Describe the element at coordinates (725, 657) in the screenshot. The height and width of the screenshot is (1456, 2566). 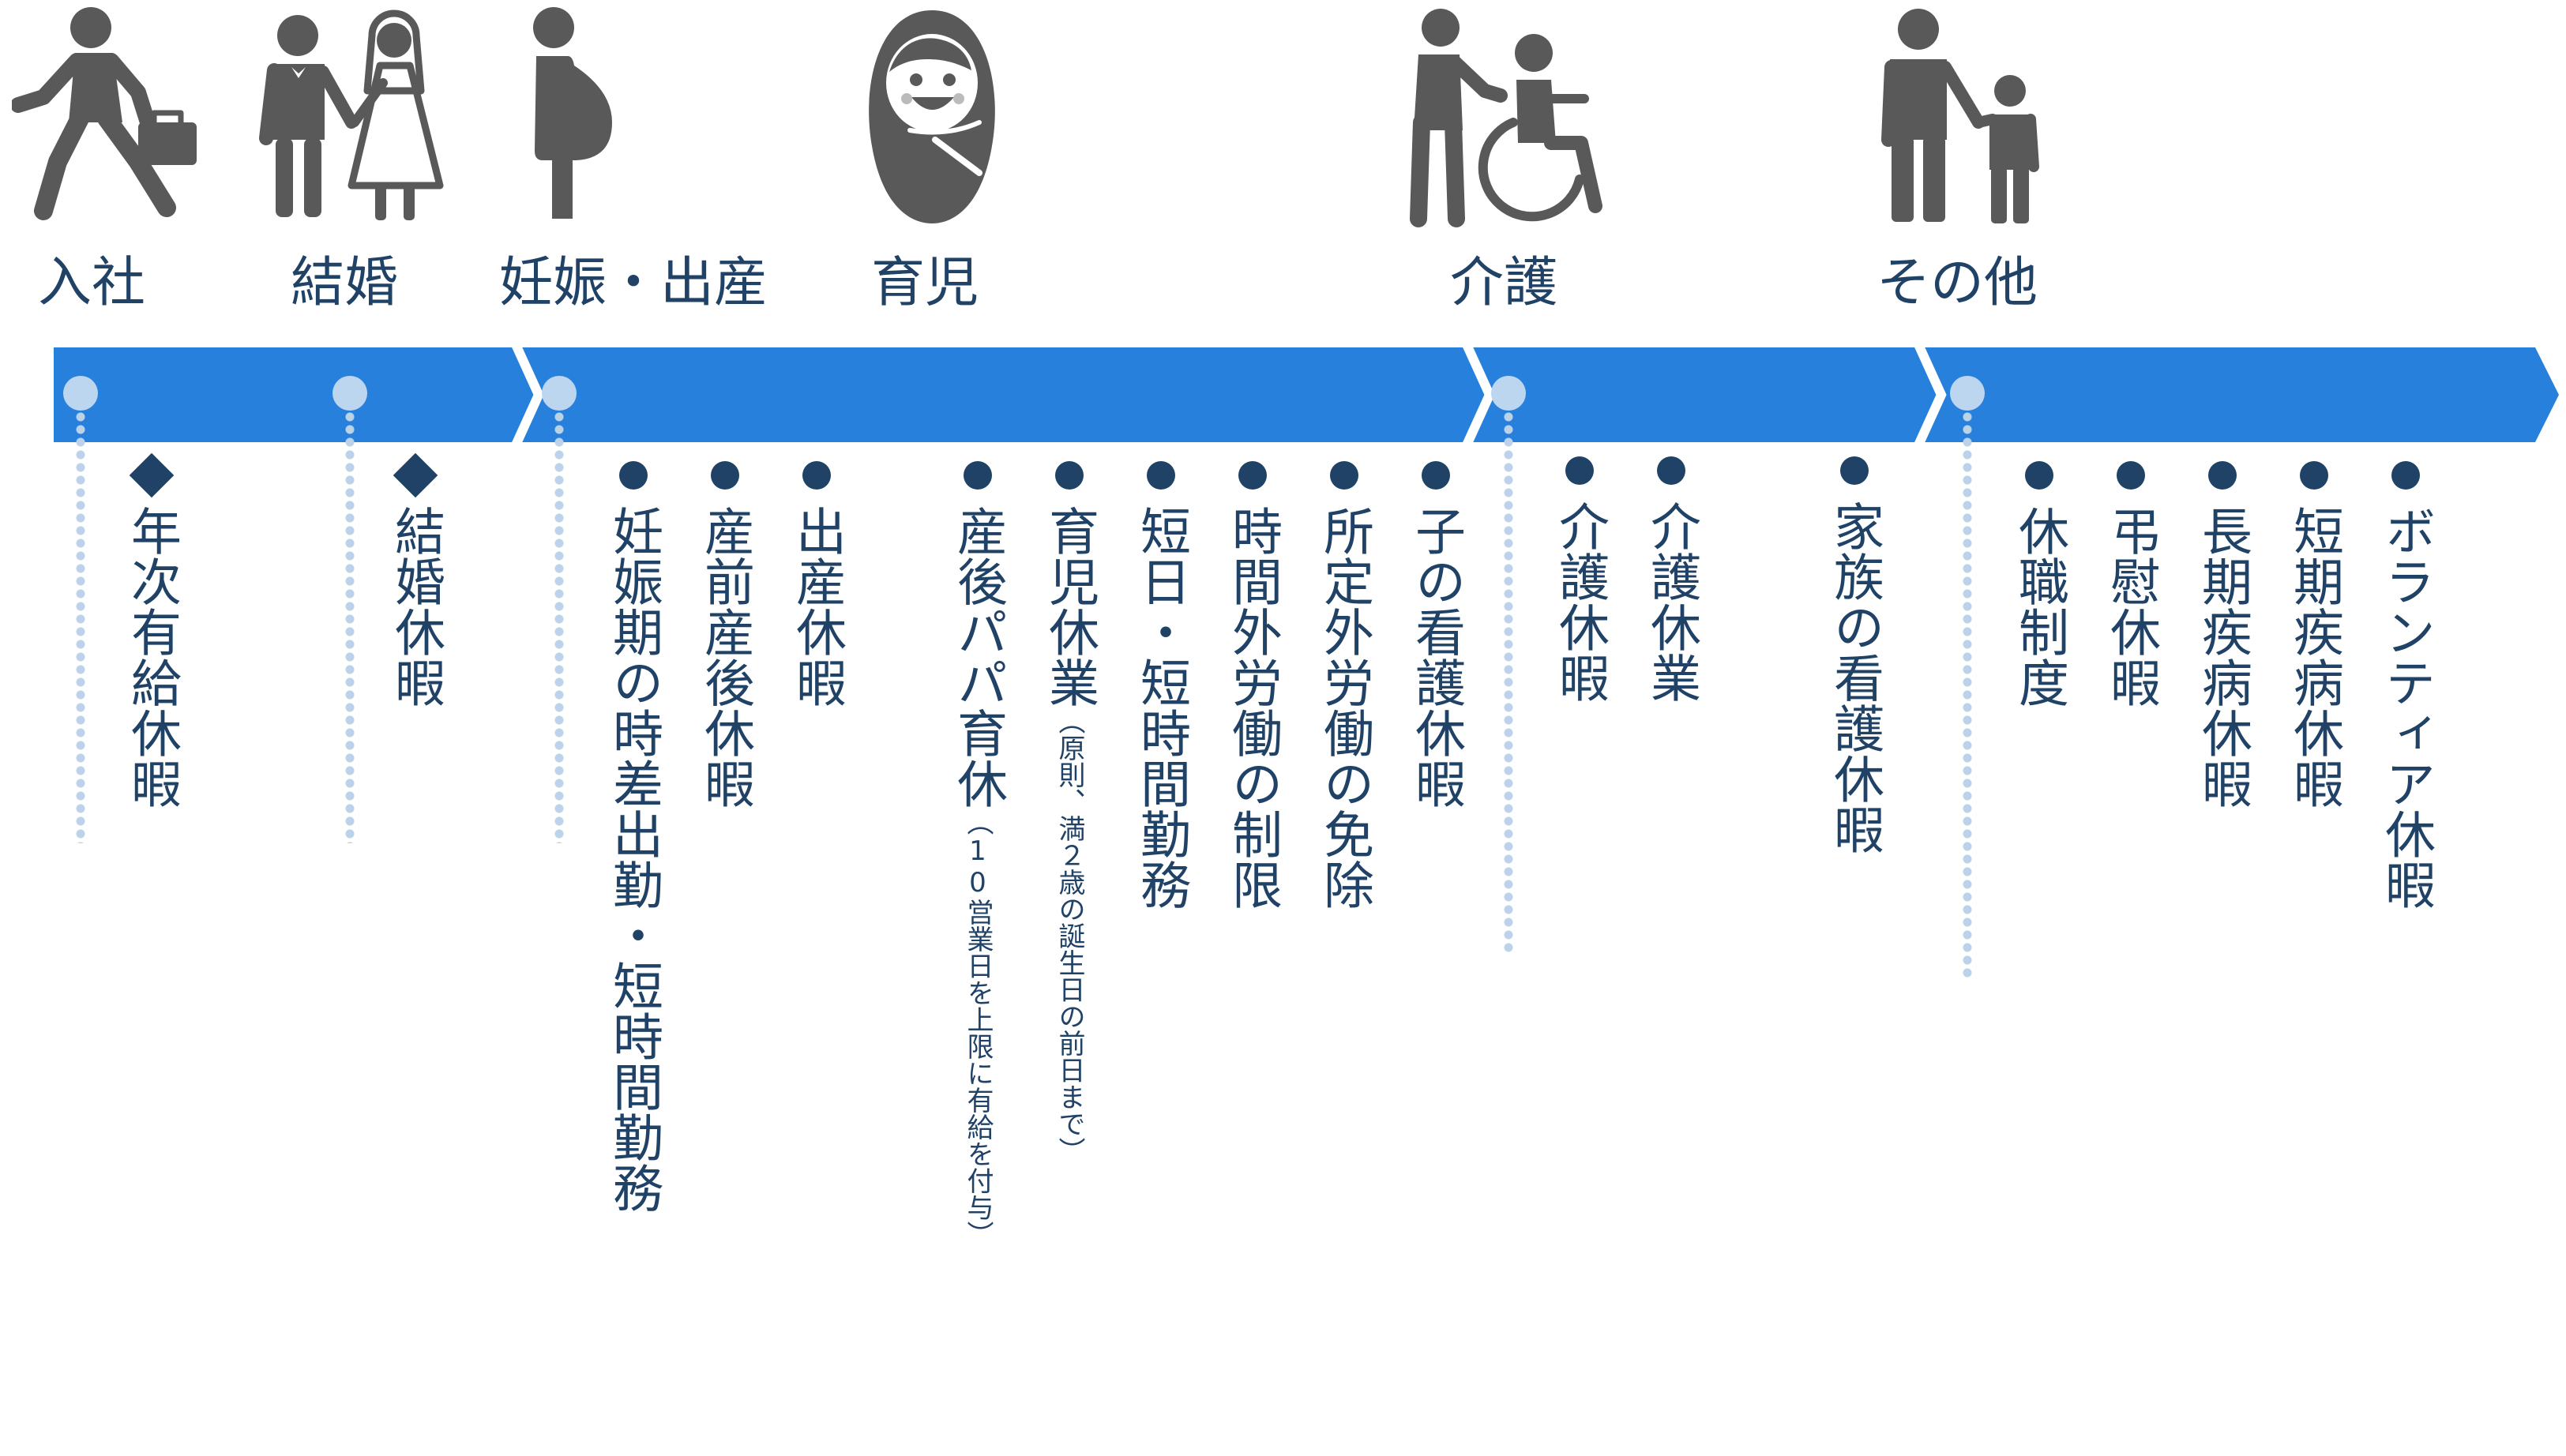
I see `item-sanzen-sango: 産前産後休暇` at that location.